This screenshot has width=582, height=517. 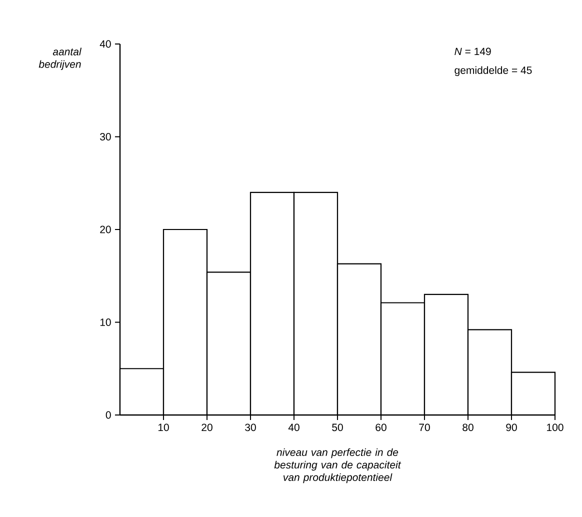 I want to click on x-tick-label: 40, so click(x=294, y=428).